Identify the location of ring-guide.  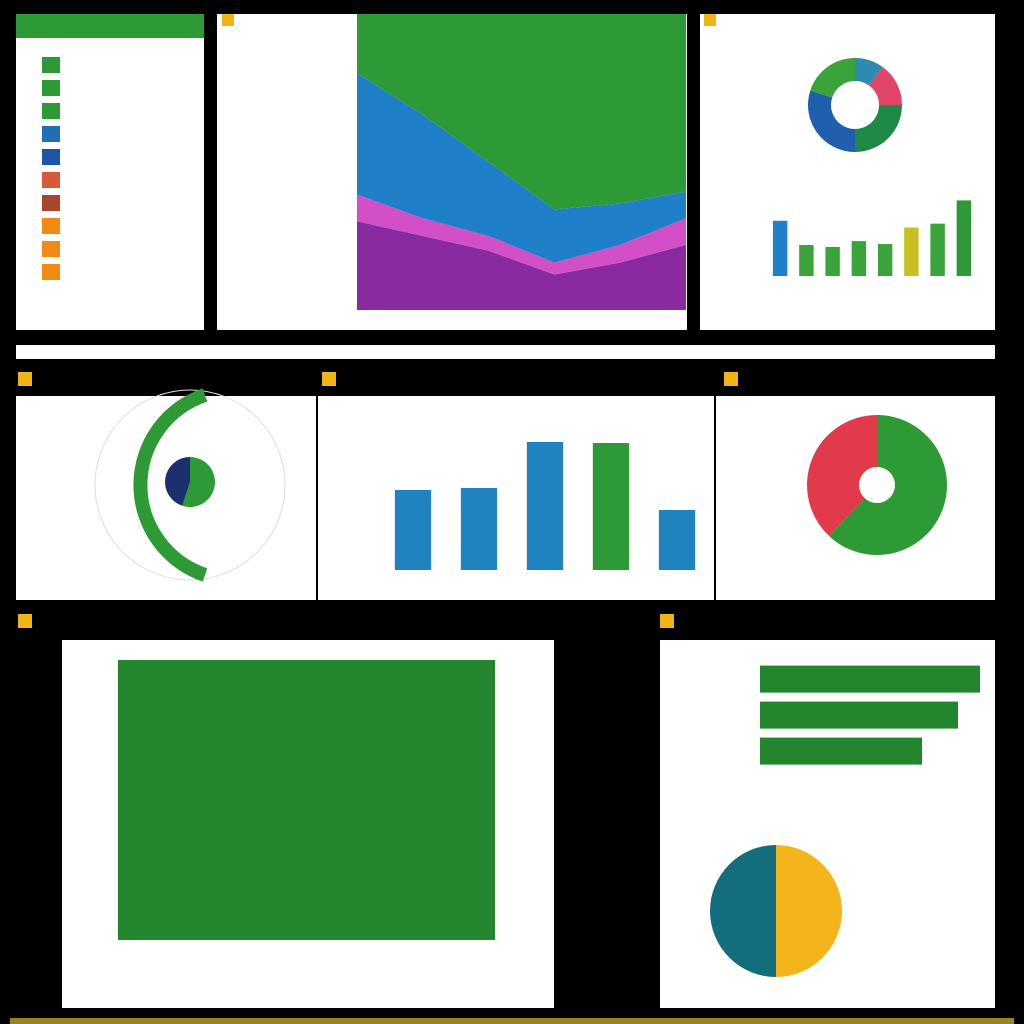
(190, 485).